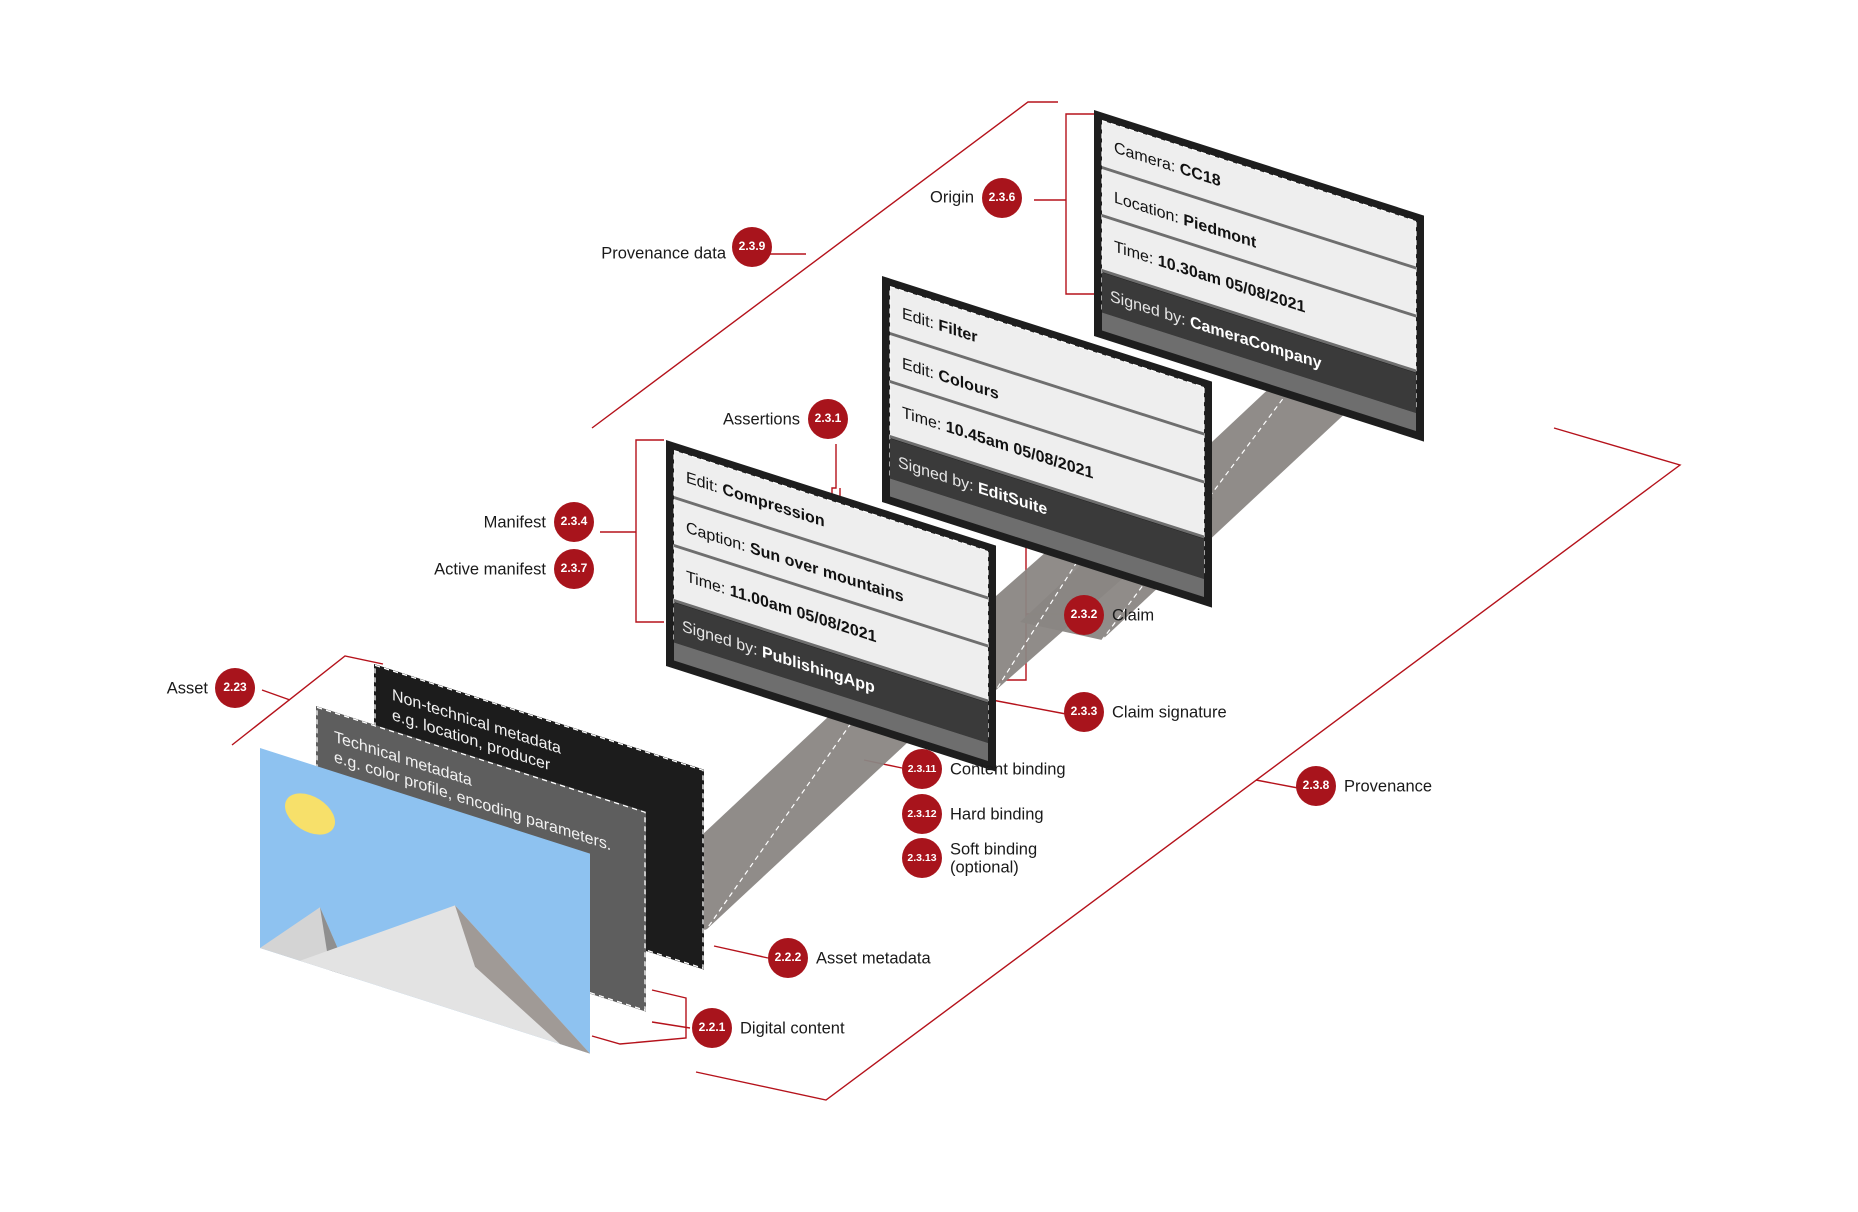 The height and width of the screenshot is (1212, 1858). I want to click on label-assertions: Assertions 2.3.1, so click(785, 419).